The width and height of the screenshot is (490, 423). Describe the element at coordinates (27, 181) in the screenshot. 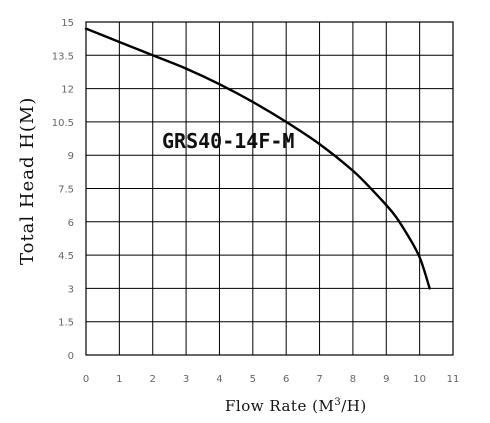

I see `y-axis-label: Total Head H(M)` at that location.